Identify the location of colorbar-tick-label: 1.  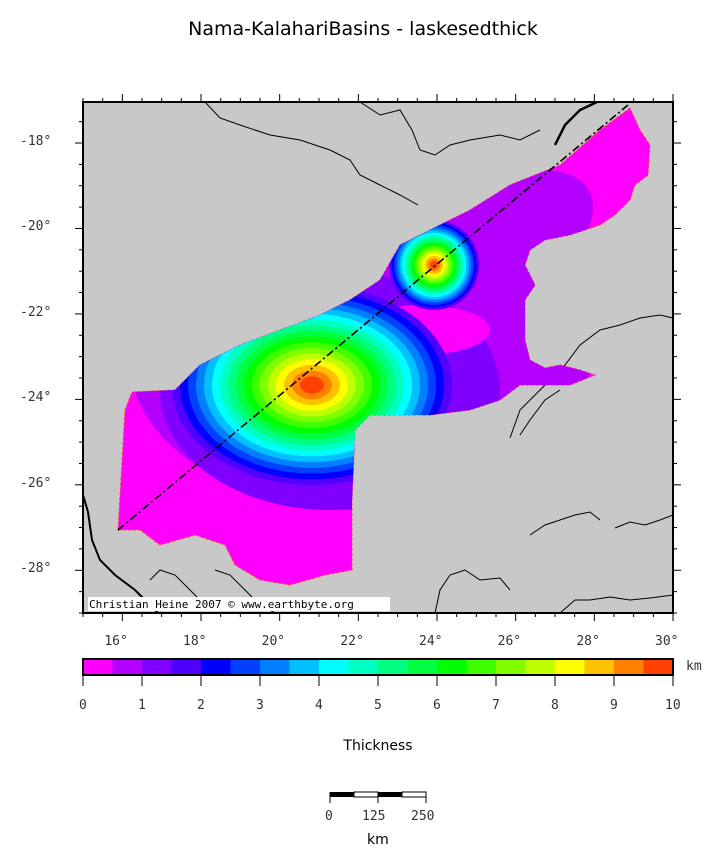
(142, 705).